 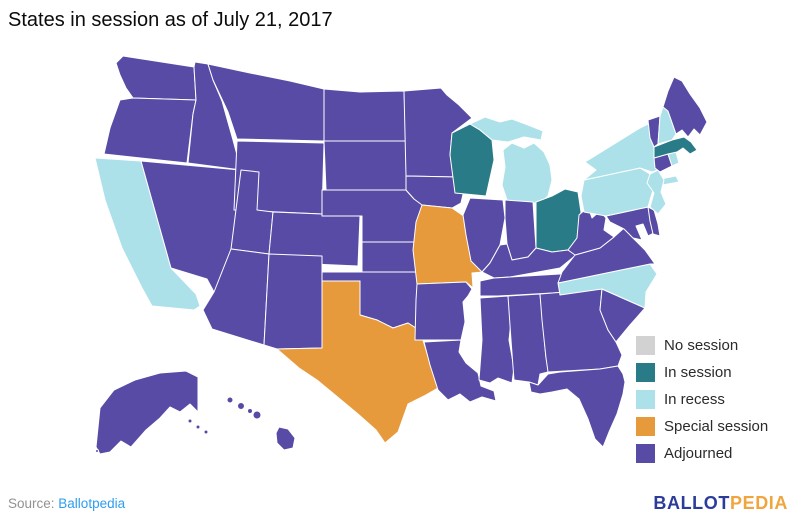 I want to click on legend-row-in-recess: In recess, so click(x=716, y=399).